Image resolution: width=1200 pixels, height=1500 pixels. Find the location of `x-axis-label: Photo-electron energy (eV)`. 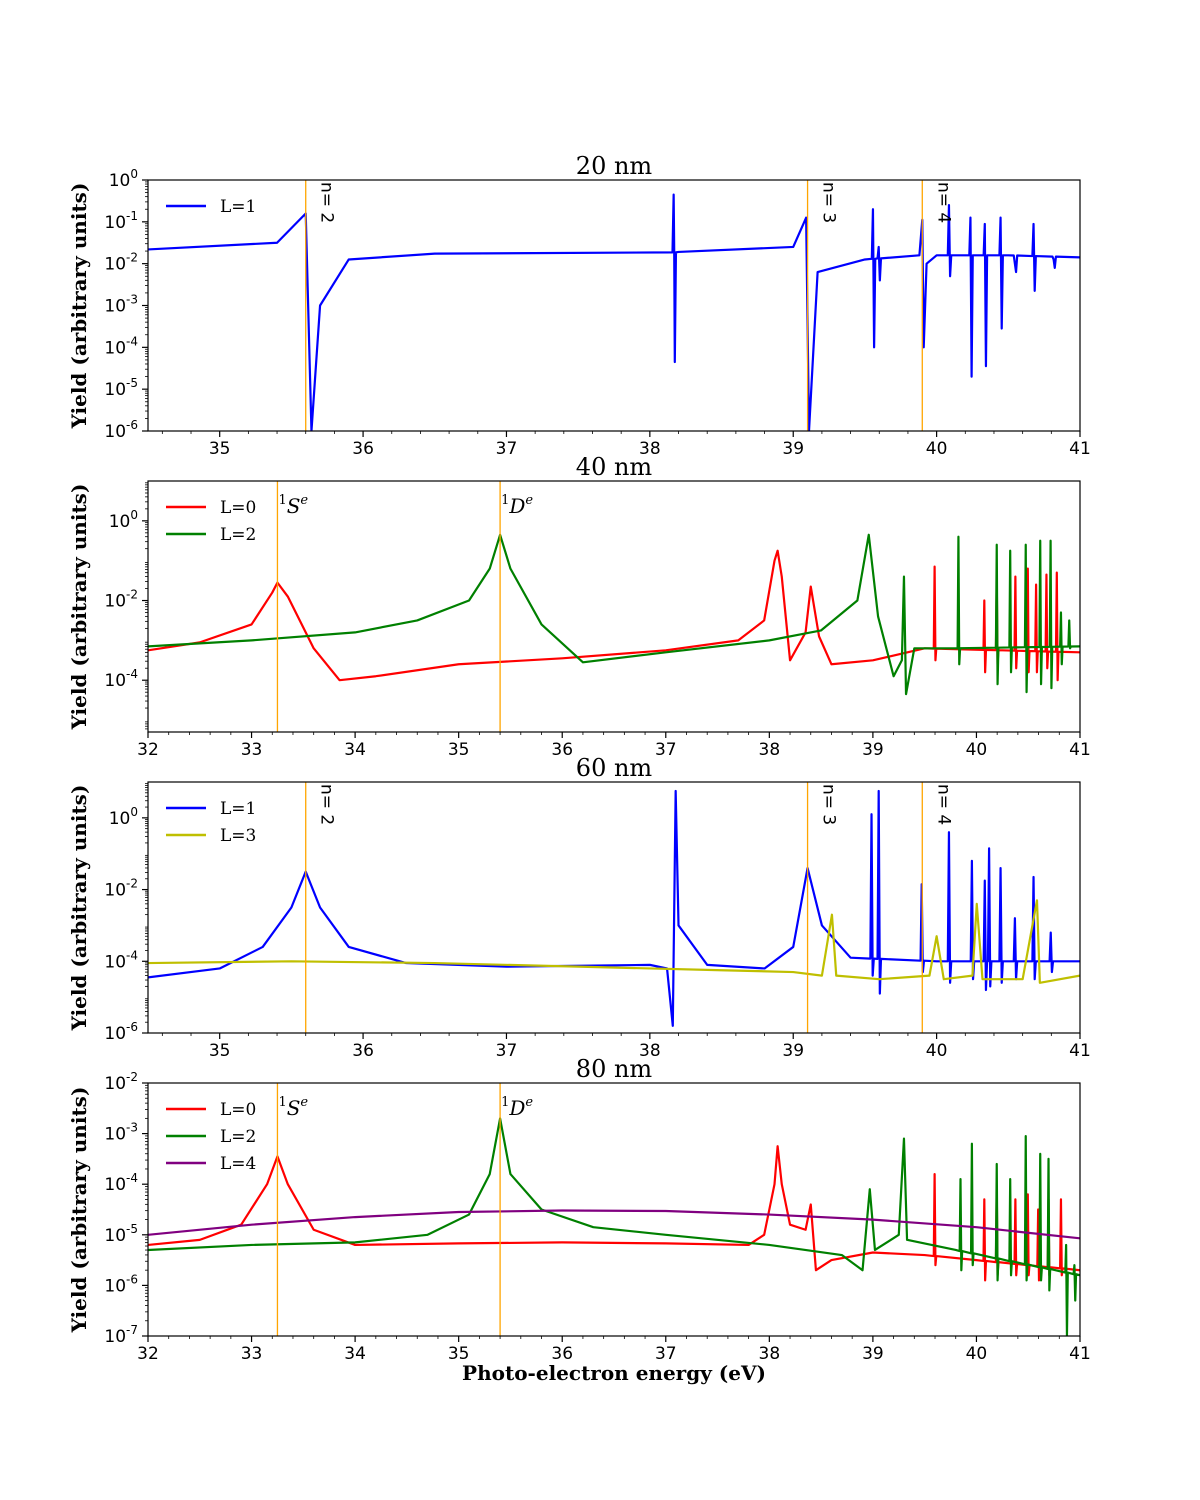

x-axis-label: Photo-electron energy (eV) is located at coordinates (614, 1373).